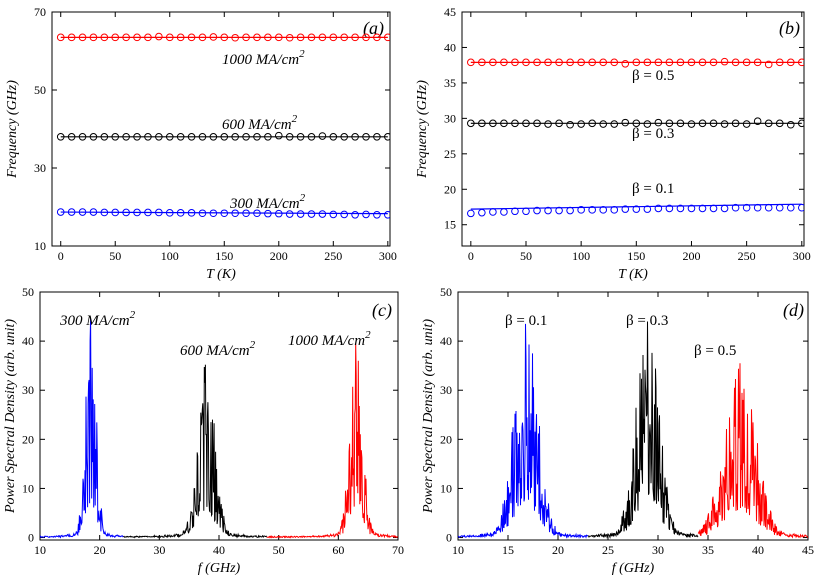  What do you see at coordinates (40, 12) in the screenshot?
I see `y-tick-label: 70` at bounding box center [40, 12].